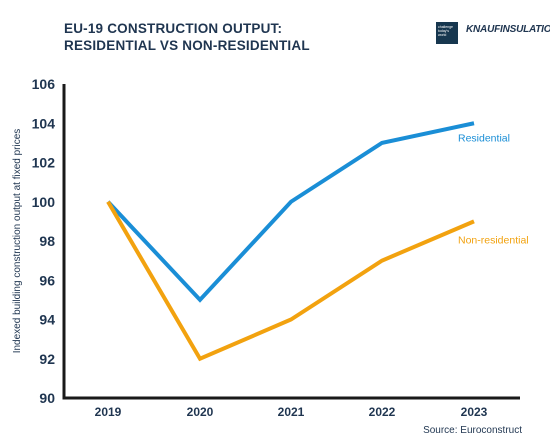  What do you see at coordinates (108, 412) in the screenshot?
I see `x-tick-label: 2019` at bounding box center [108, 412].